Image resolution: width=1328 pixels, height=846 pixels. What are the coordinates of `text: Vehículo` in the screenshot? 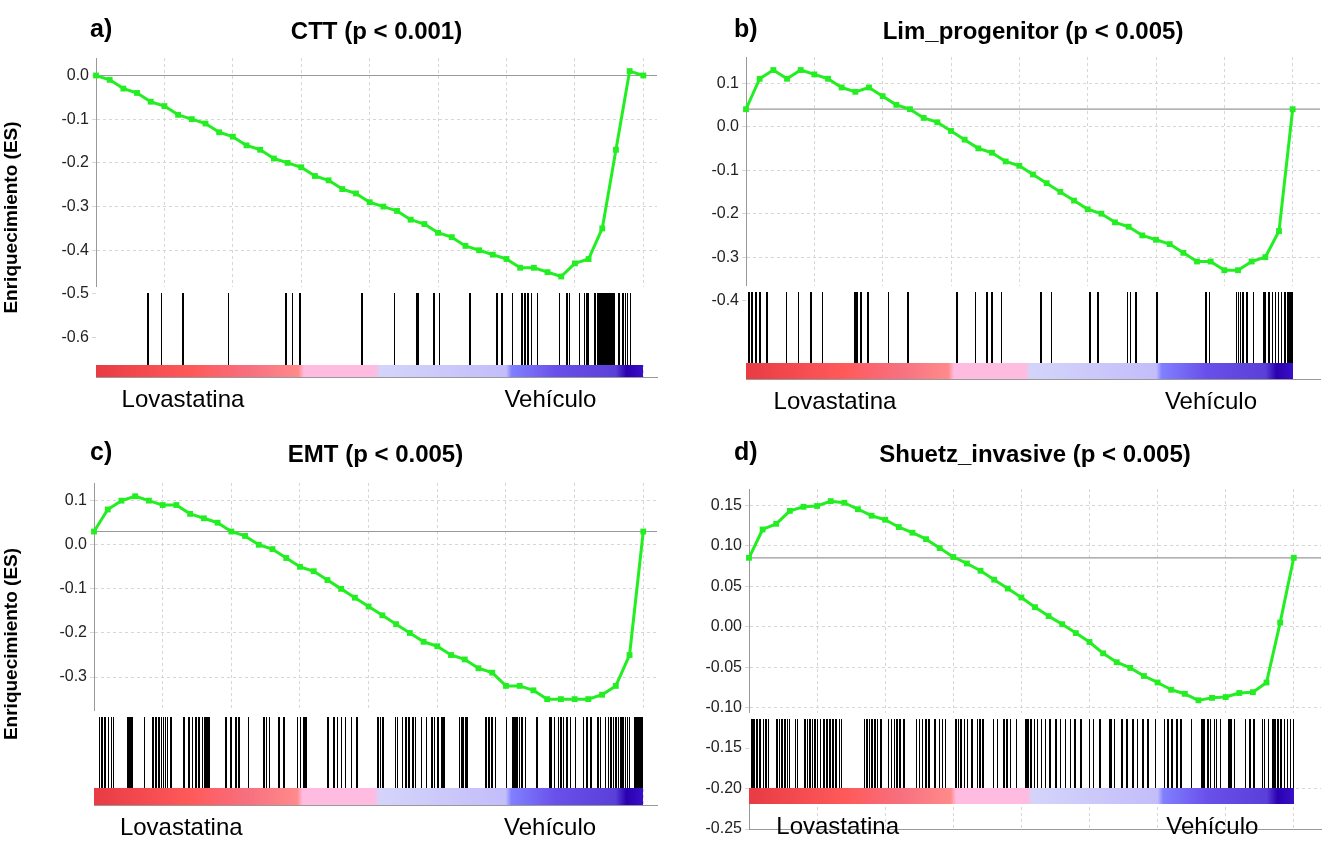 It's located at (550, 826).